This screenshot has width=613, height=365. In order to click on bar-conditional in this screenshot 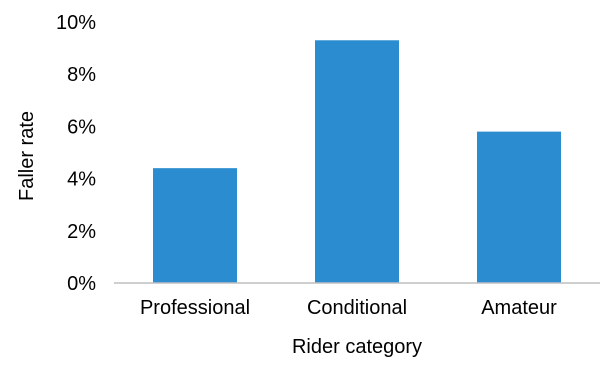, I will do `click(357, 161)`.